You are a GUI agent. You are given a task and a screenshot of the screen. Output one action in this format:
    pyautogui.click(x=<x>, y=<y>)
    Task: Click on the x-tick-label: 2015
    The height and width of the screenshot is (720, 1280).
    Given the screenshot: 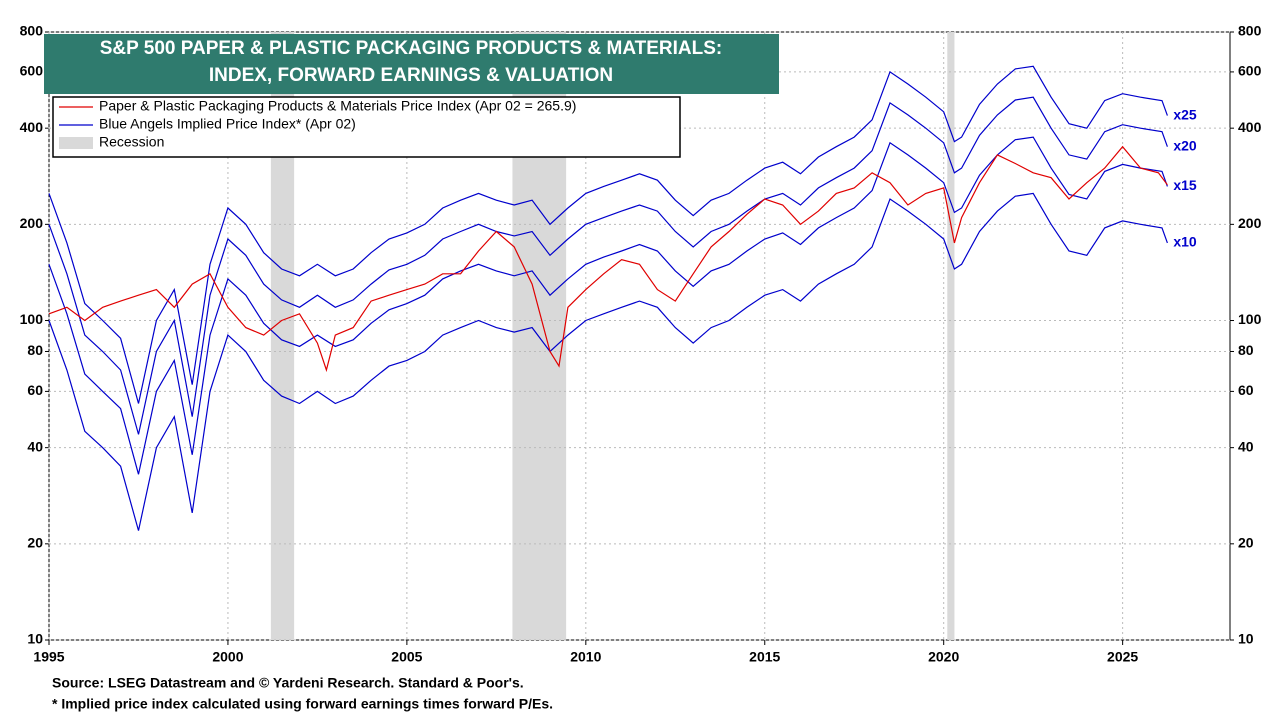 What is the action you would take?
    pyautogui.click(x=764, y=657)
    